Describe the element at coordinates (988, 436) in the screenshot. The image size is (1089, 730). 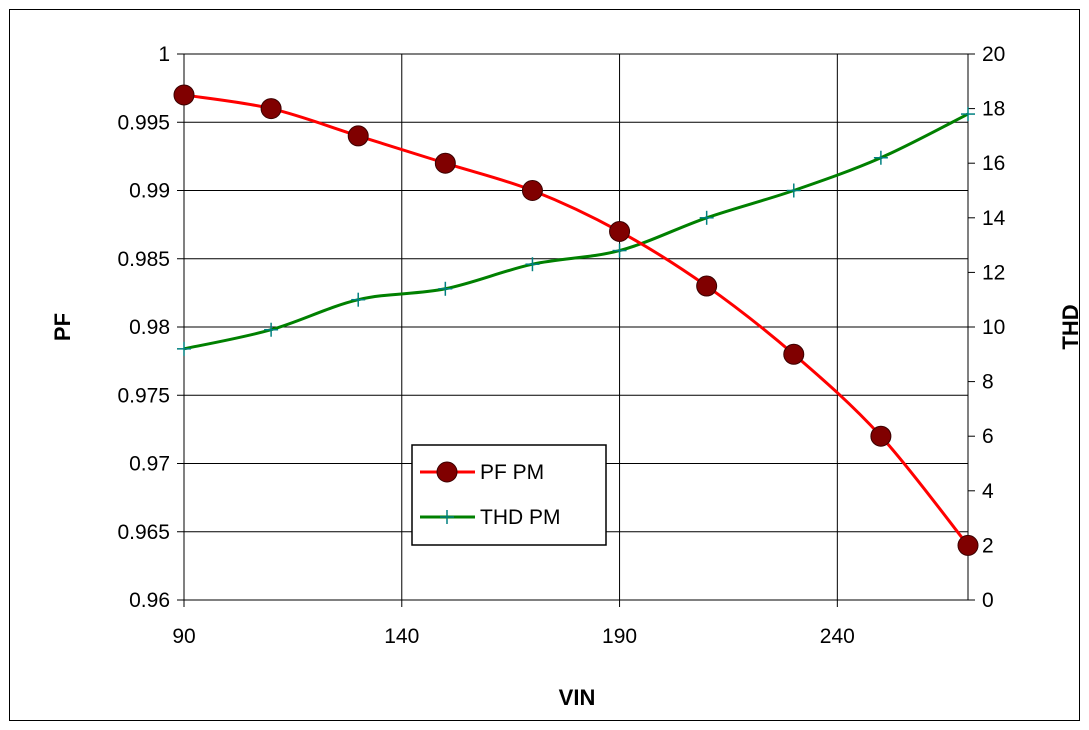
I see `y-right-tick-label: 6` at that location.